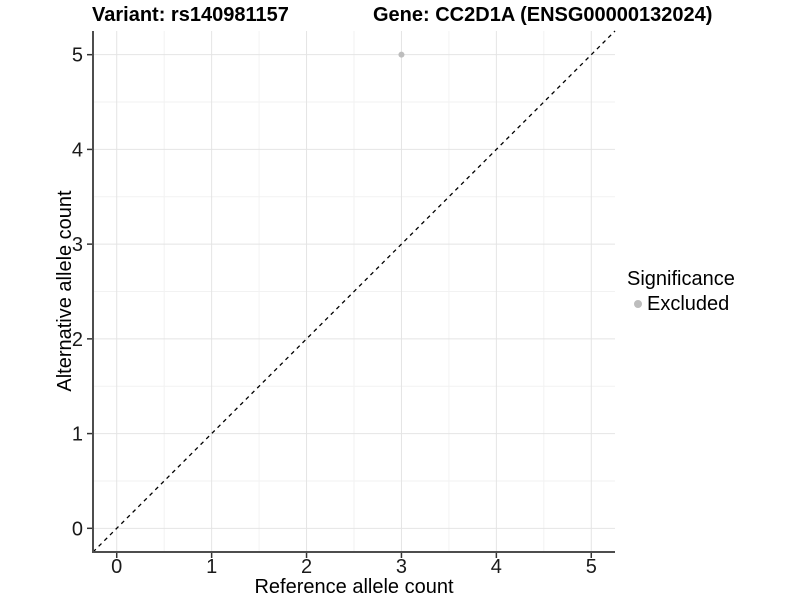 This screenshot has width=800, height=600. I want to click on legend-item: Excluded, so click(684, 304).